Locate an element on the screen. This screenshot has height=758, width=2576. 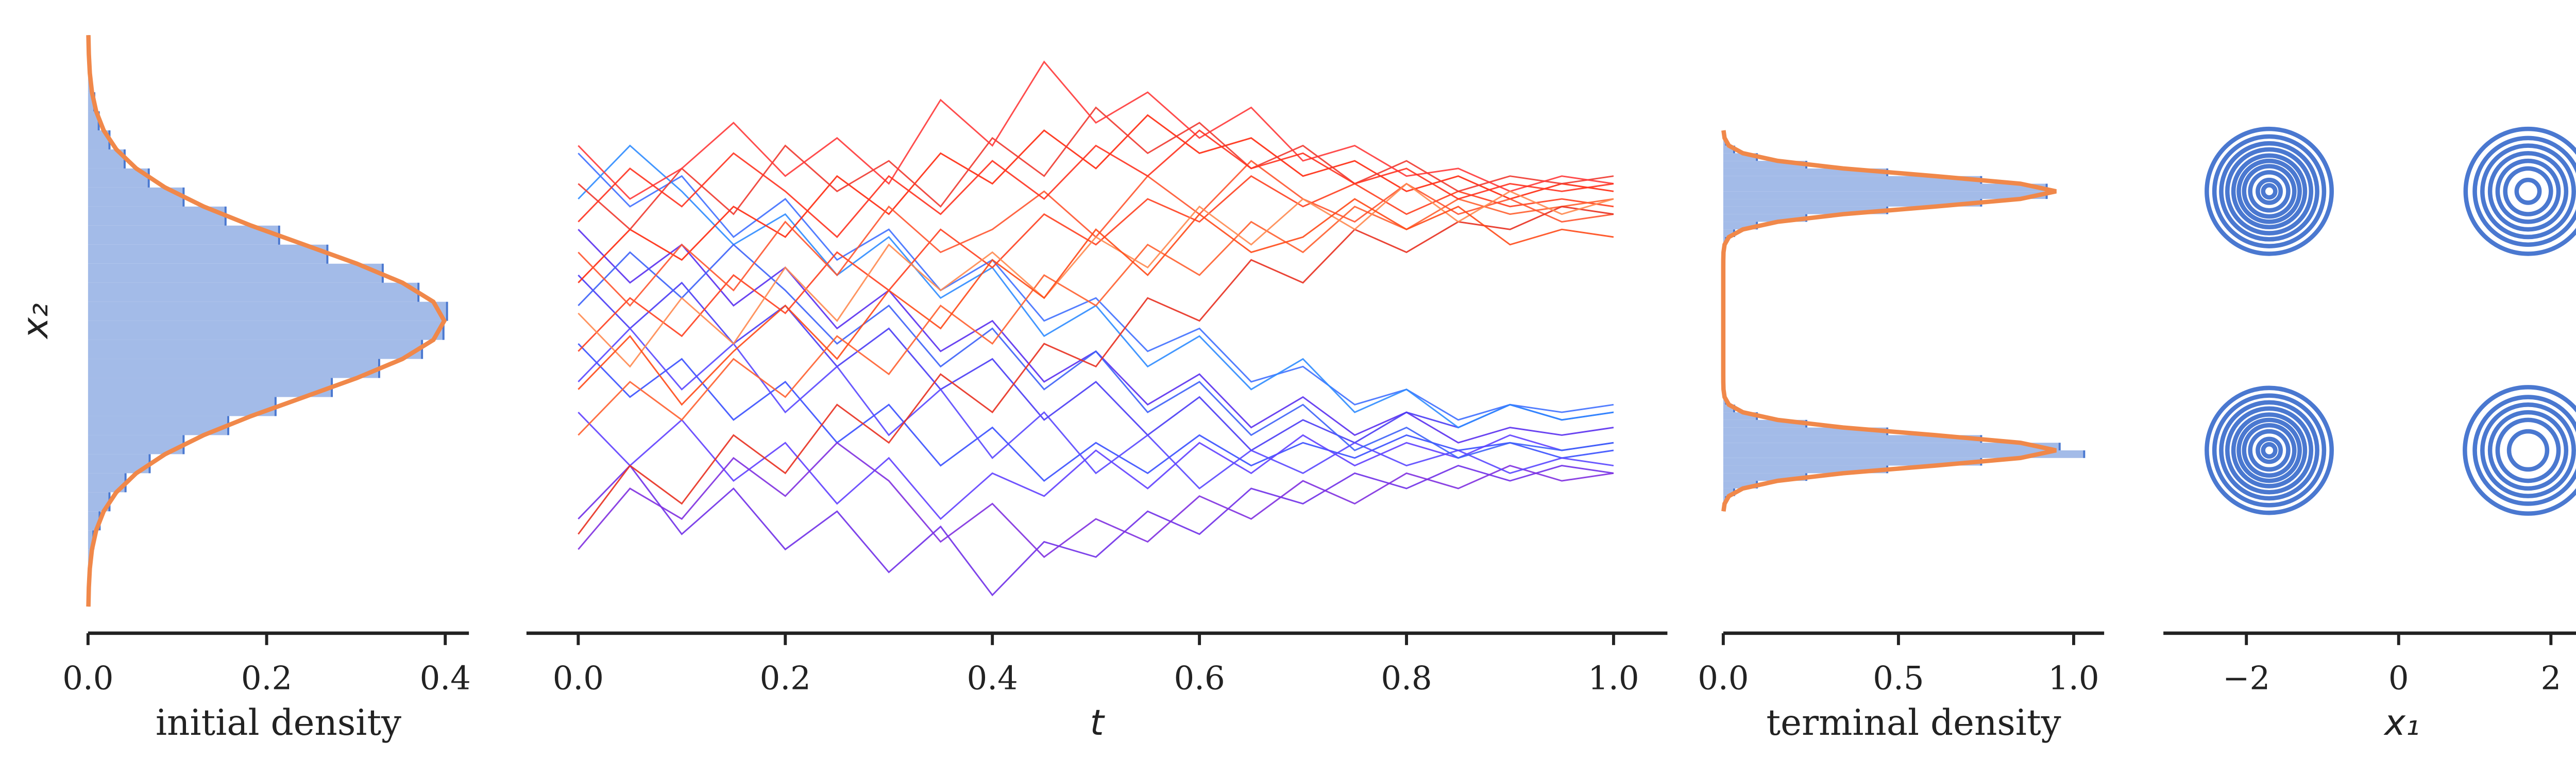
x-tick-label: 0.6 is located at coordinates (1199, 678).